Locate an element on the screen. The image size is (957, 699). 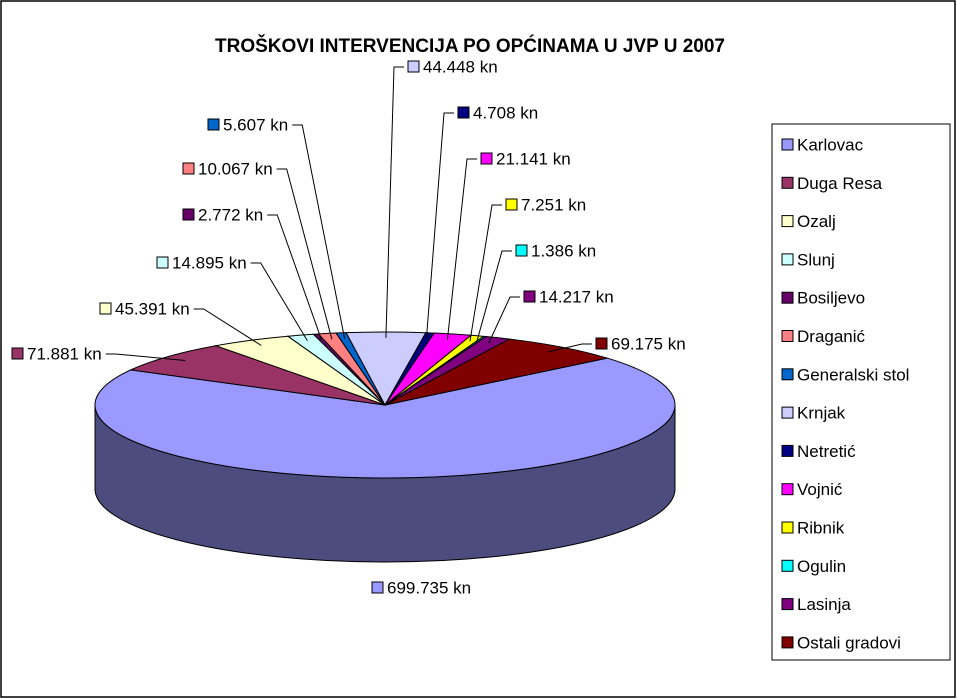
data-label: 10.067 kn is located at coordinates (235, 168).